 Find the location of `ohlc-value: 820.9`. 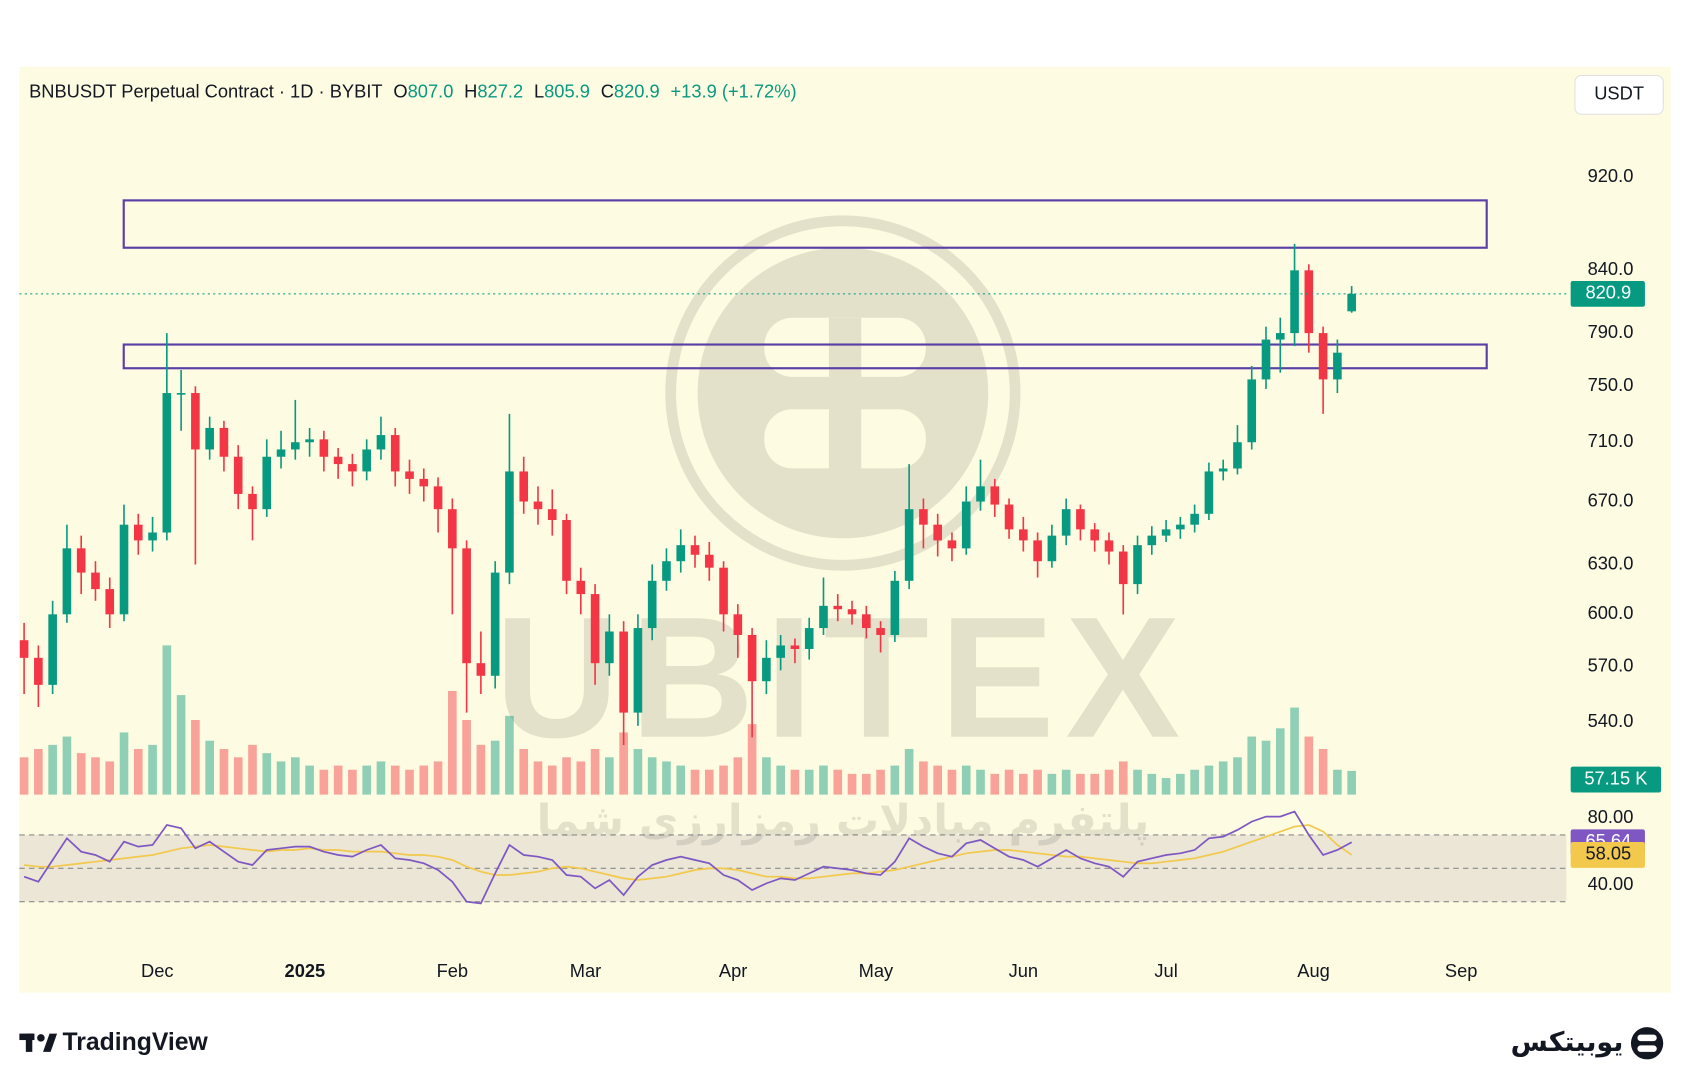

ohlc-value: 820.9 is located at coordinates (637, 91).